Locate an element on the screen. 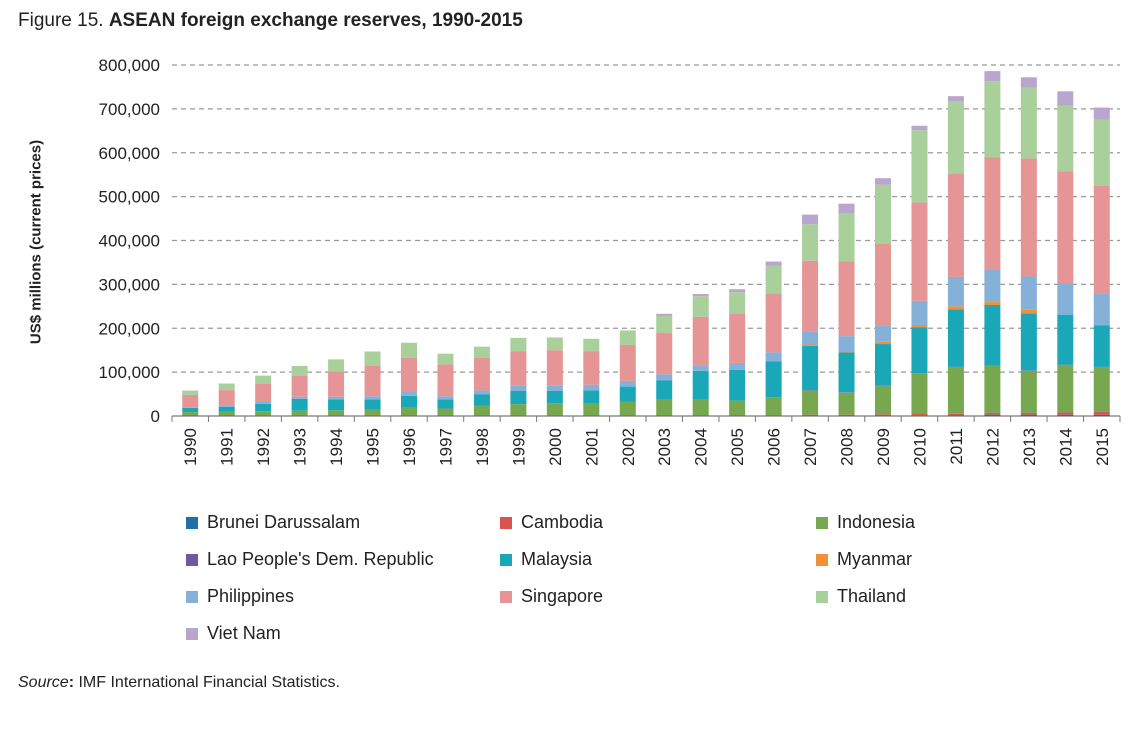 The image size is (1144, 732). legend-item: Indonesia is located at coordinates (865, 522).